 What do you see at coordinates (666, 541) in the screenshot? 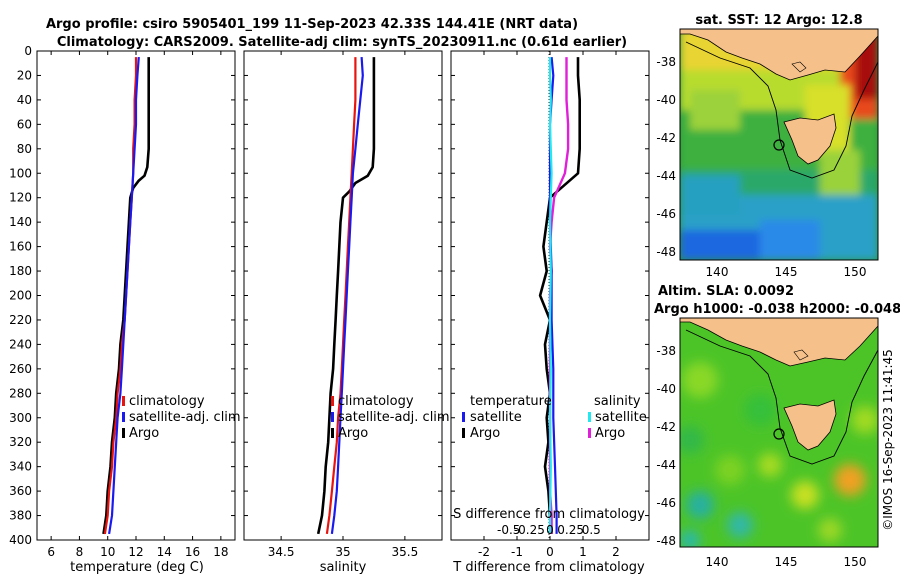
I see `sla-lat-tick: -48` at bounding box center [666, 541].